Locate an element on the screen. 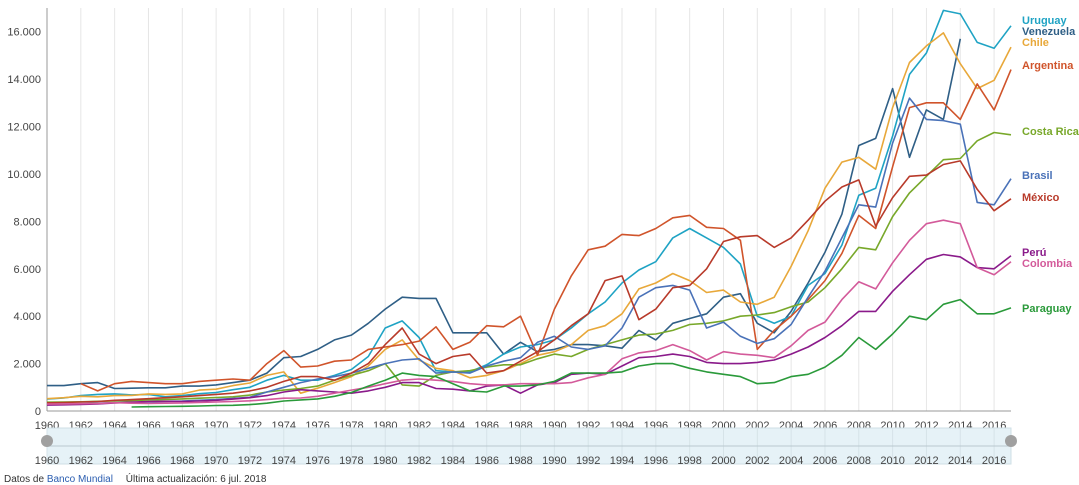 The height and width of the screenshot is (485, 1079). navigator-right-handle is located at coordinates (1011, 441).